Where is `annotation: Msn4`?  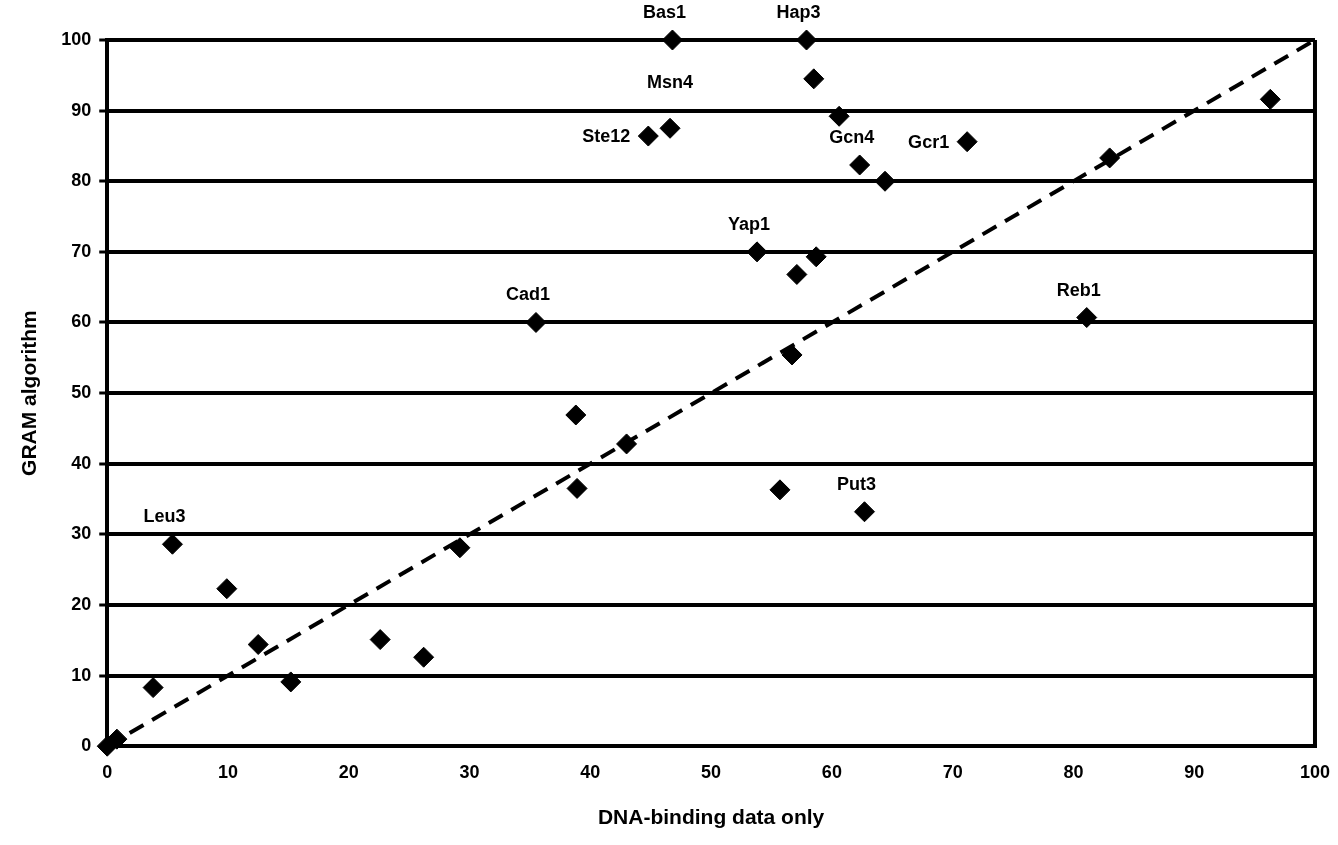 annotation: Msn4 is located at coordinates (670, 82).